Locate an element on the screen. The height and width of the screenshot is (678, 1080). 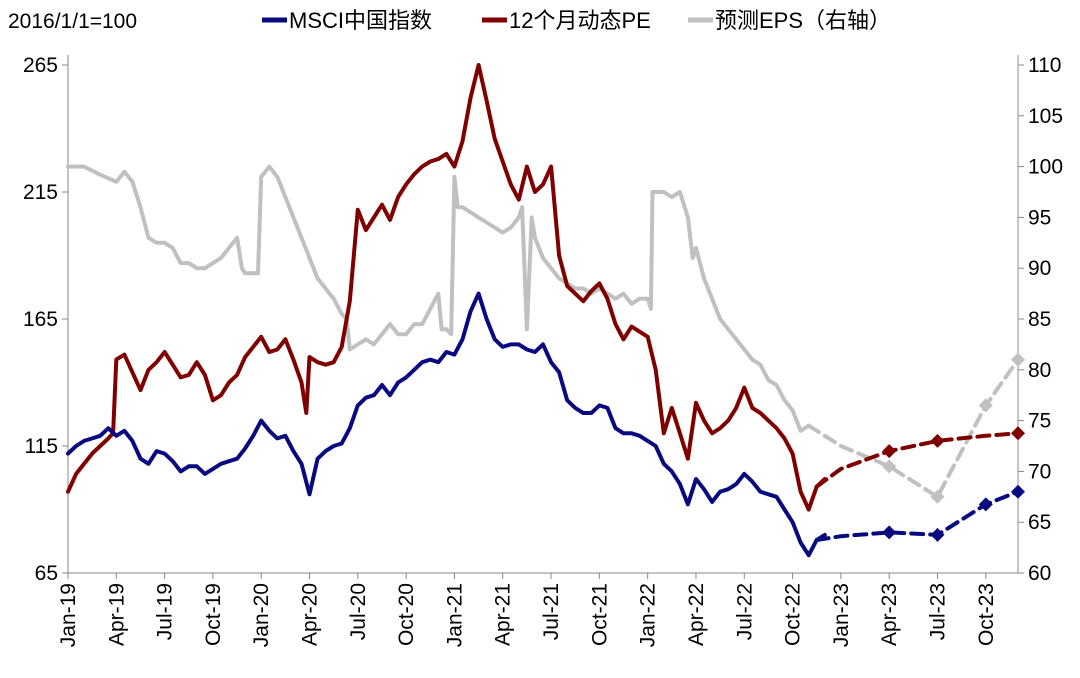
right-tick-label: 60 is located at coordinates (1039, 573).